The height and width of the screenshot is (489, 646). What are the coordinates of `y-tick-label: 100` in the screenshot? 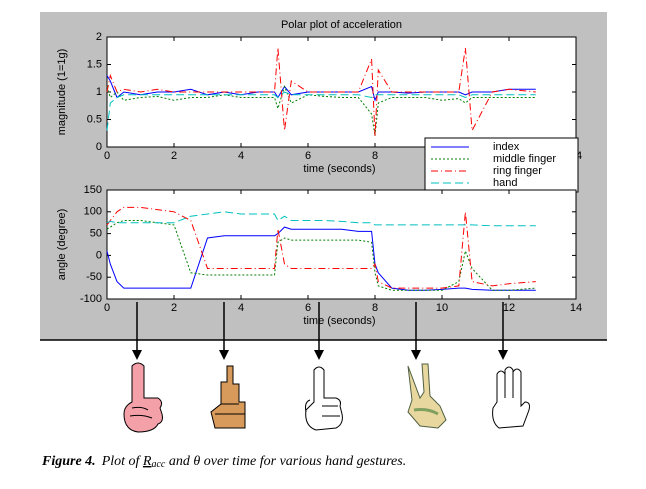 It's located at (93, 212).